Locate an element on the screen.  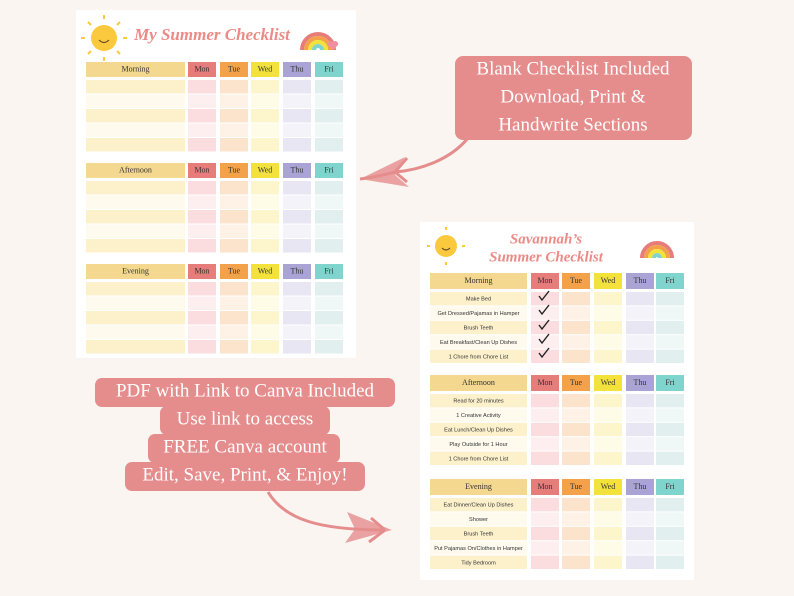
callout-text: Use link to access is located at coordinates (245, 418).